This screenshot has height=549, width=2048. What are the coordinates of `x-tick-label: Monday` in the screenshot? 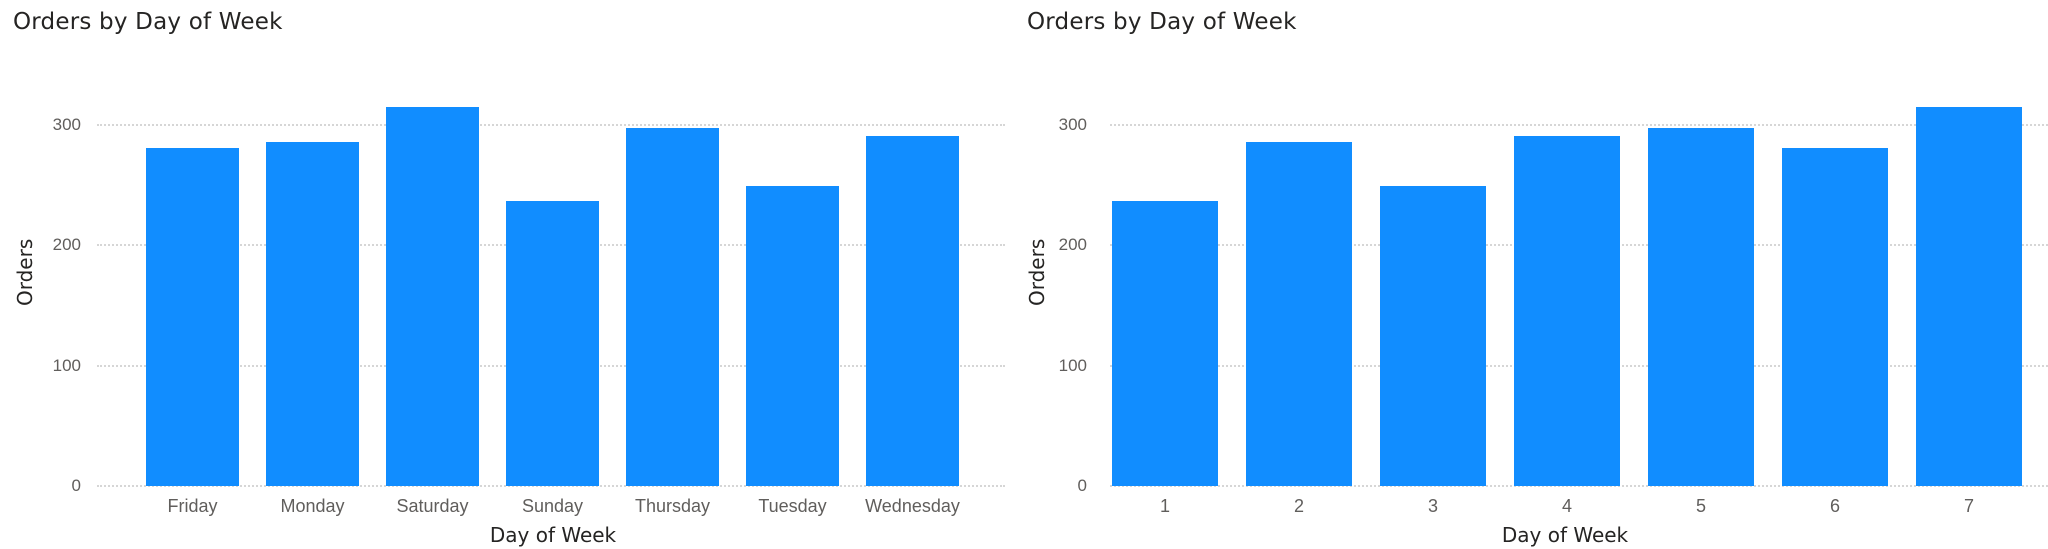 It's located at (312, 506).